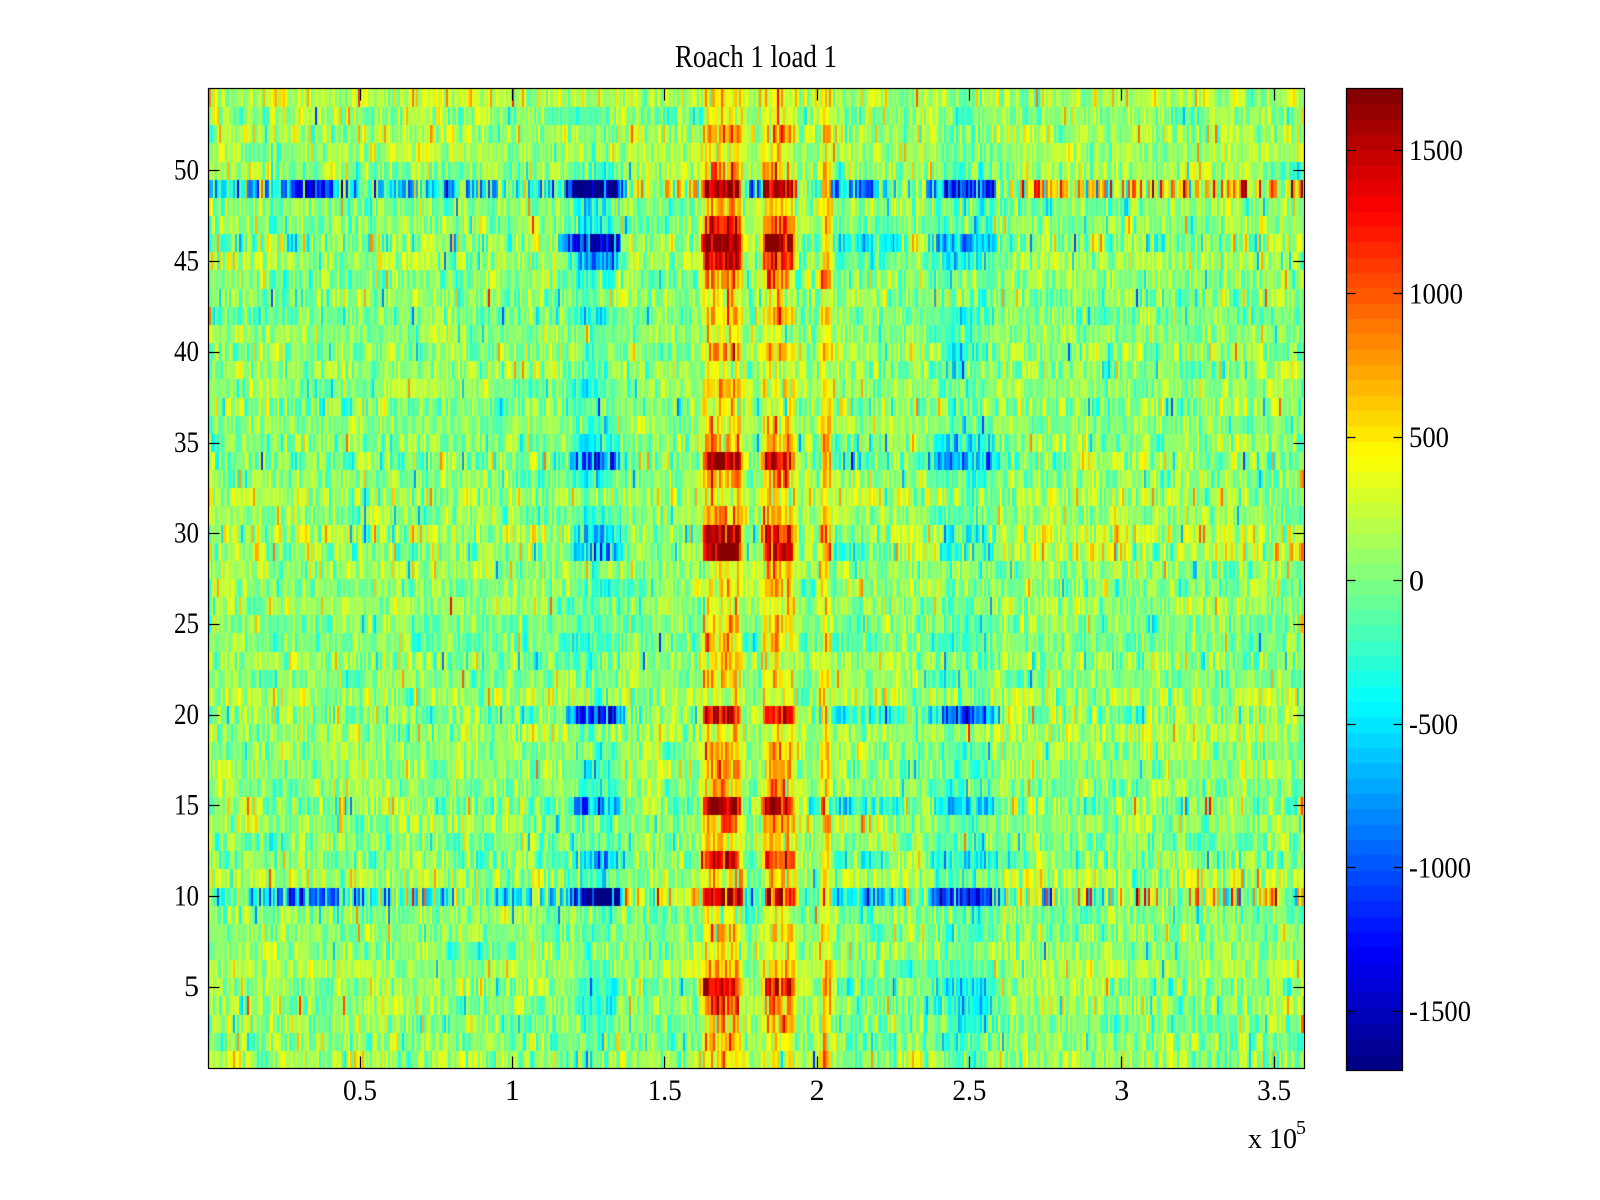 The height and width of the screenshot is (1200, 1600). What do you see at coordinates (969, 1090) in the screenshot?
I see `svg-text: 2.5` at bounding box center [969, 1090].